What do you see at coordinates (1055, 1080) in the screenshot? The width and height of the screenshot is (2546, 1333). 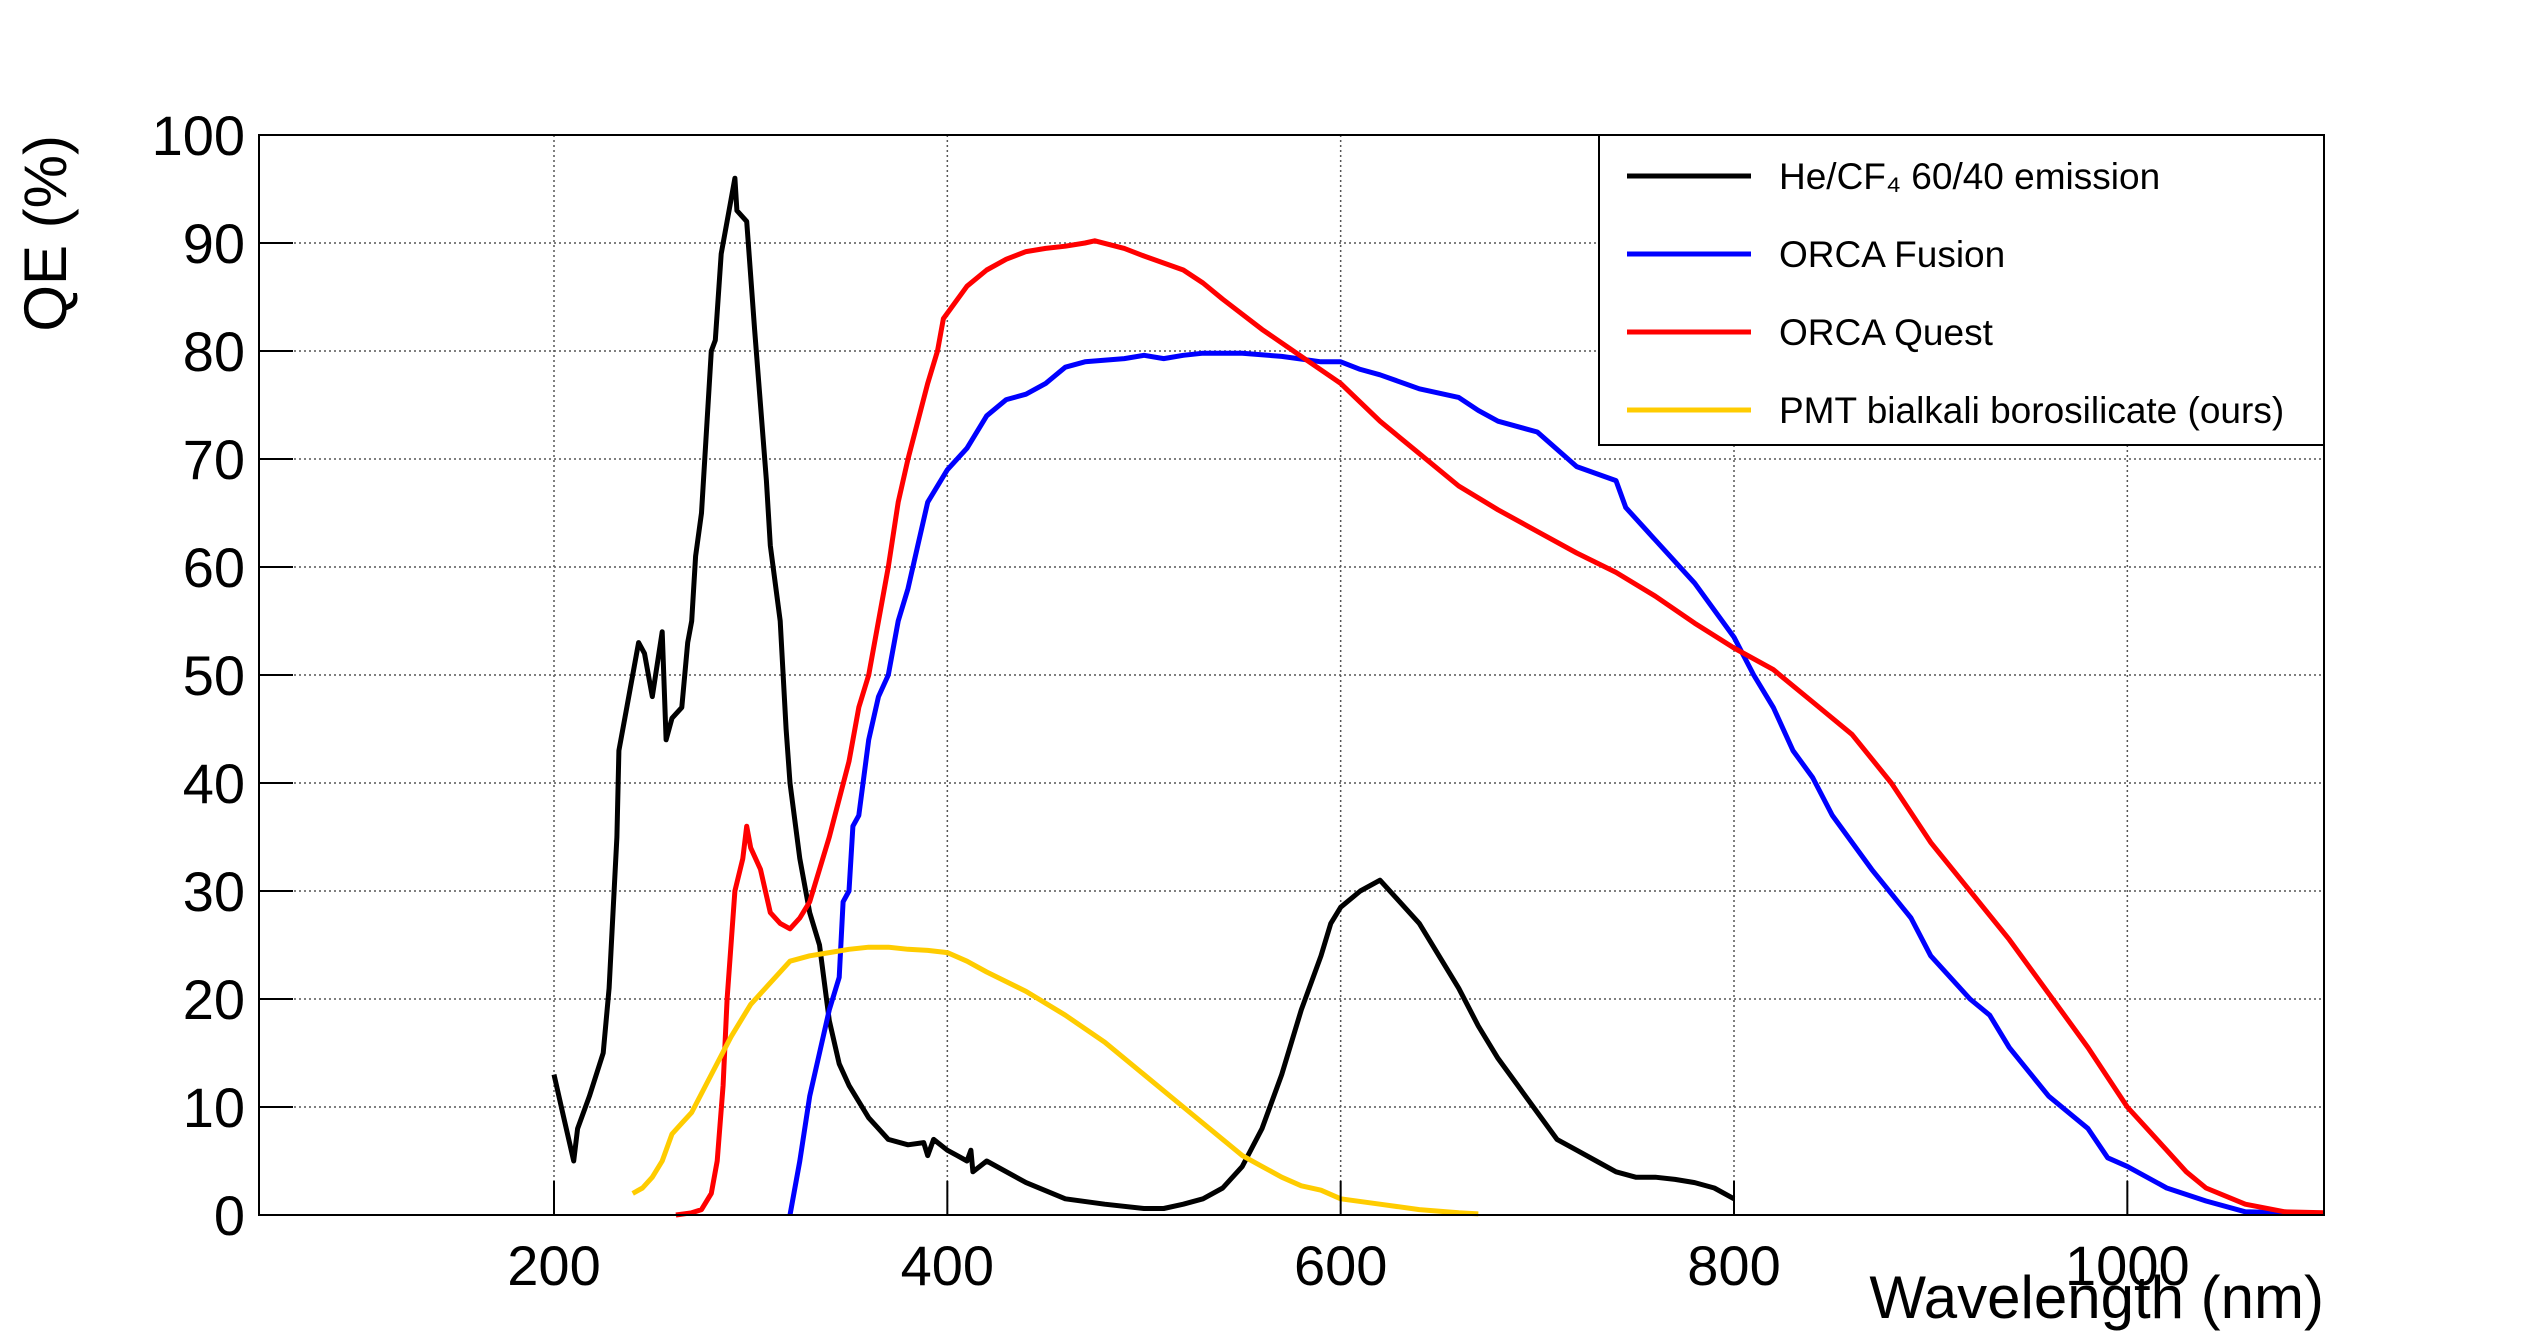 I see `series-line` at bounding box center [1055, 1080].